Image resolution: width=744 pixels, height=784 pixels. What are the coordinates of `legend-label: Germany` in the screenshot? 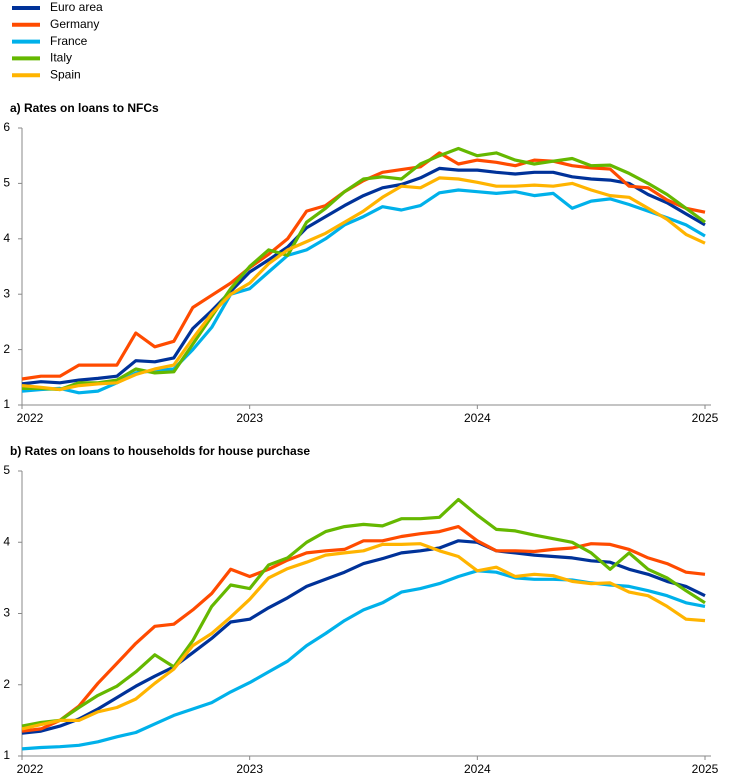 It's located at (74, 24).